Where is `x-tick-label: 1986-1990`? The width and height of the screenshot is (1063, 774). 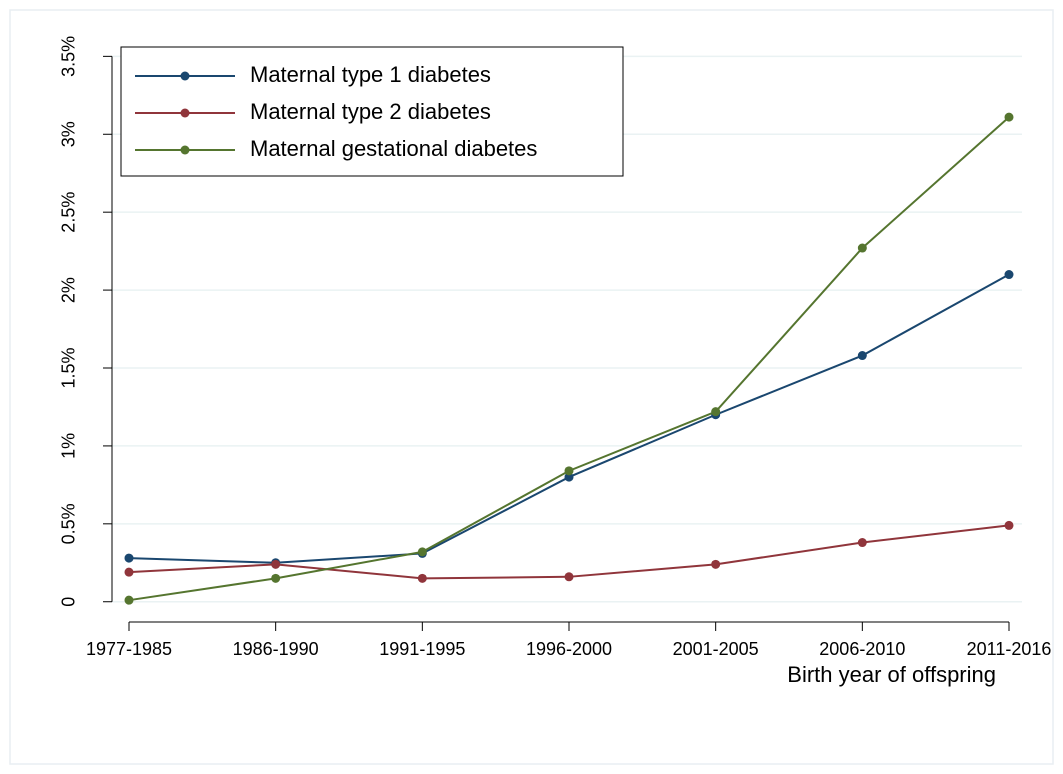
x-tick-label: 1986-1990 is located at coordinates (276, 649).